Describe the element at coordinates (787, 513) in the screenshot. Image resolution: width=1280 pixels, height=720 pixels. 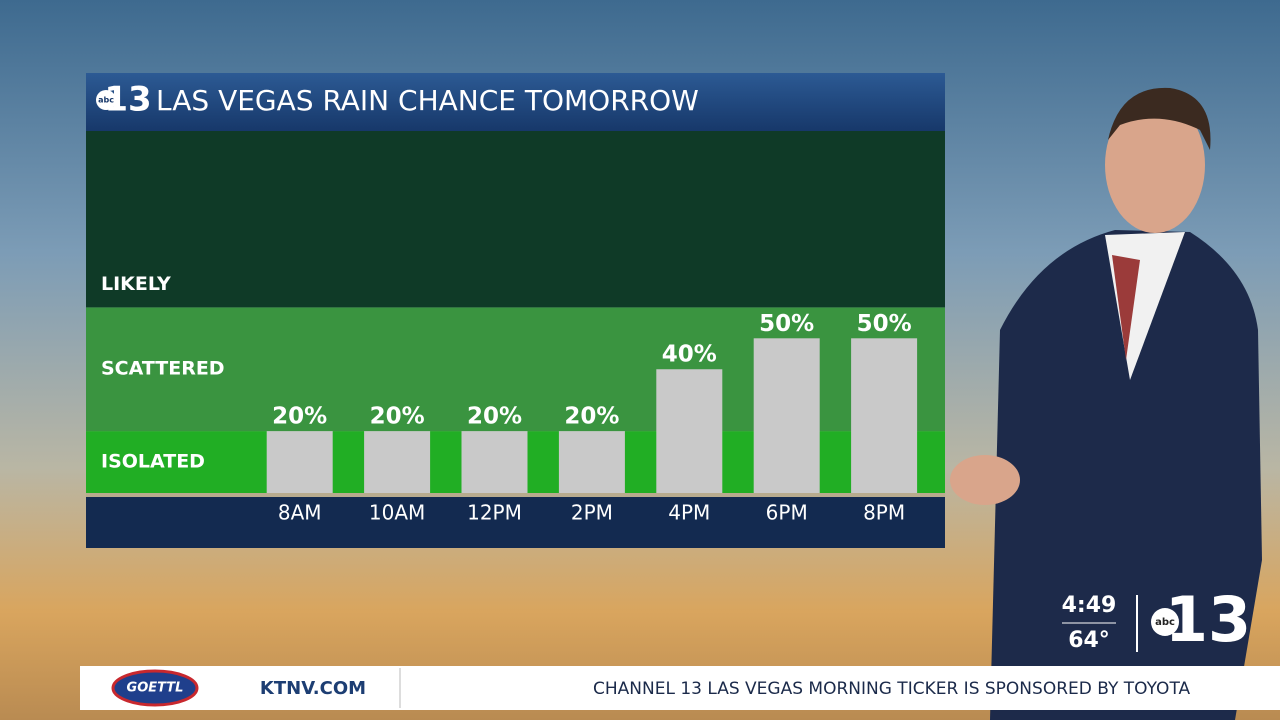
I see `x-tick-label: 6PM` at that location.